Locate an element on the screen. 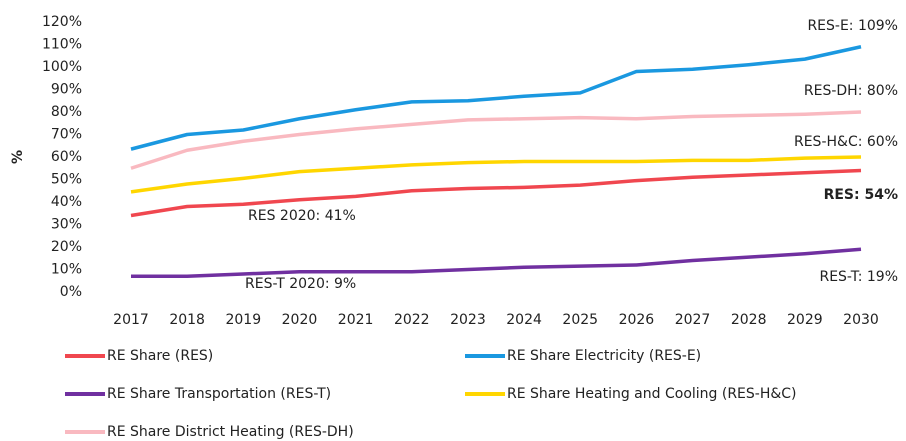  y-tick-label: 40% is located at coordinates (66, 202).